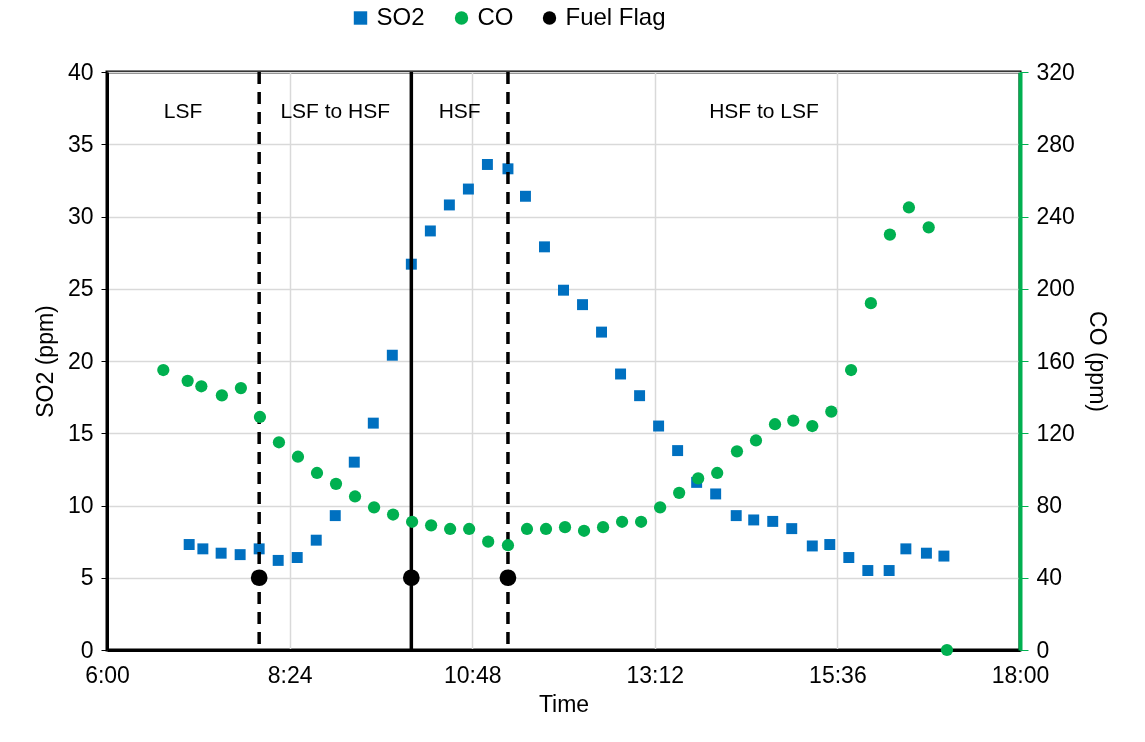 The width and height of the screenshot is (1145, 742). Describe the element at coordinates (80, 143) in the screenshot. I see `y-tick-label: 35` at that location.